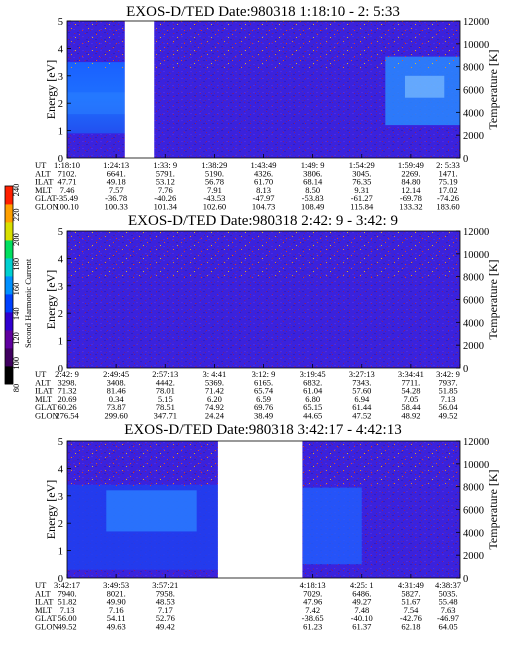 Image resolution: width=505 pixels, height=649 pixels. I want to click on table-cell: 48.53, so click(165, 602).